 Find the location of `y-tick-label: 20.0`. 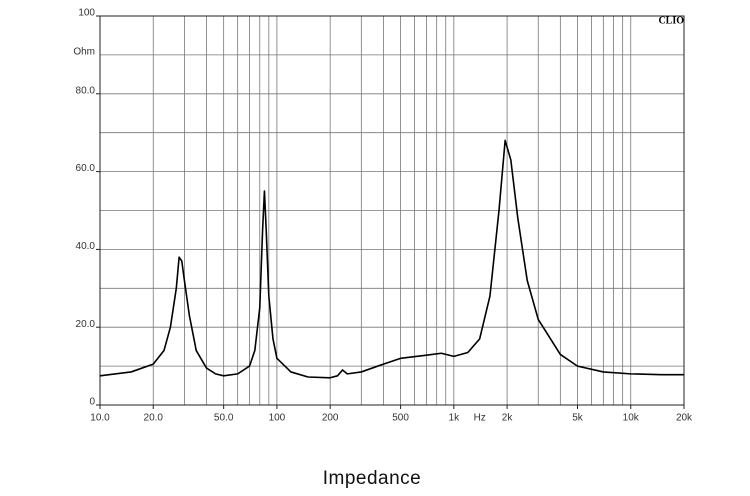

y-tick-label: 20.0 is located at coordinates (86, 324).